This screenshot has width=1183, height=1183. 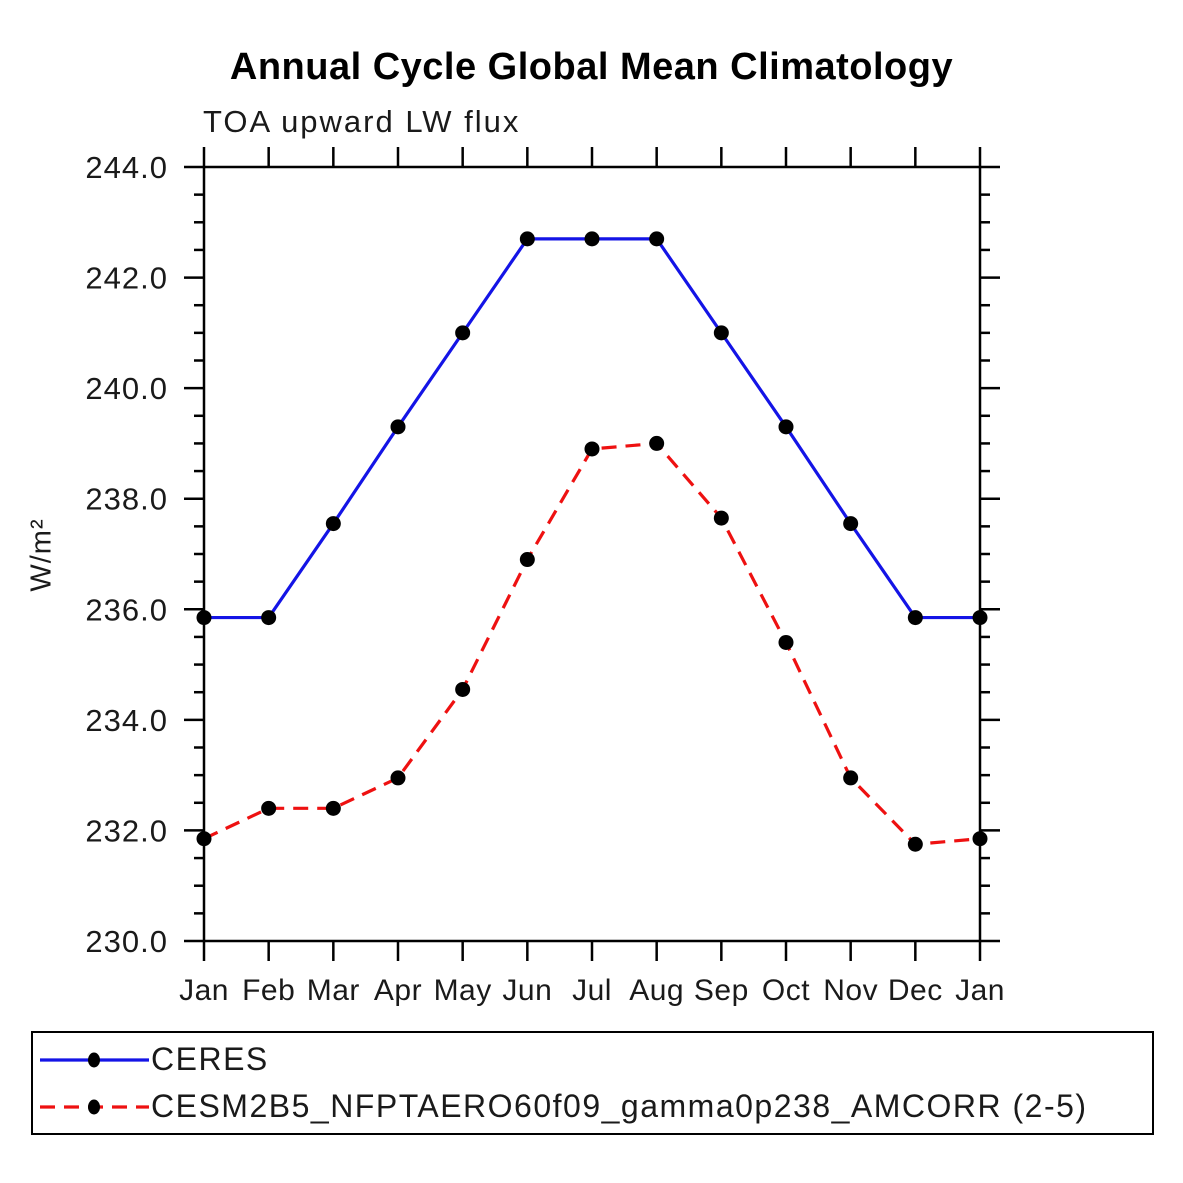 I want to click on x-tick-label: Jul, so click(x=592, y=990).